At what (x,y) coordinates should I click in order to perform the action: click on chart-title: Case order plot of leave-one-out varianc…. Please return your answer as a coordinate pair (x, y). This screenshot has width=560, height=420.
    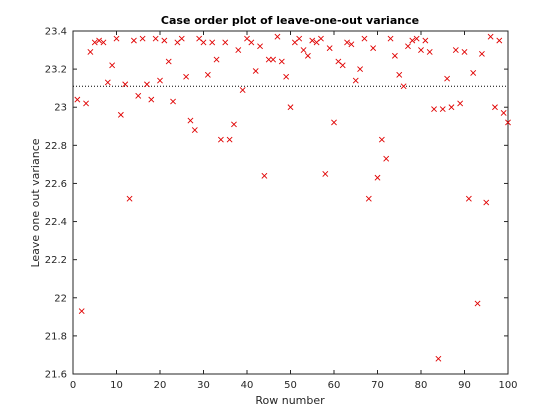
    Looking at the image, I should click on (290, 20).